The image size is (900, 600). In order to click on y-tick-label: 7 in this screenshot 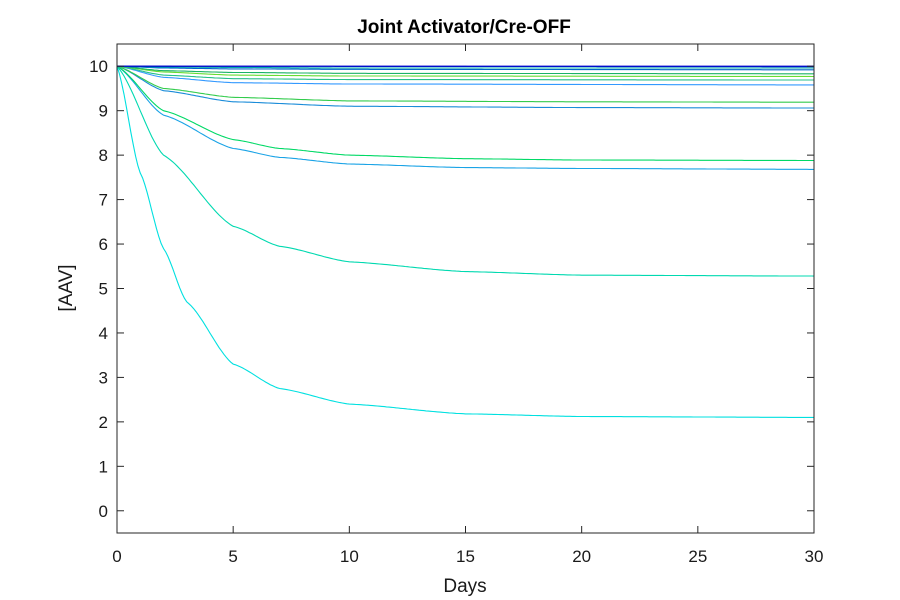, I will do `click(103, 200)`.